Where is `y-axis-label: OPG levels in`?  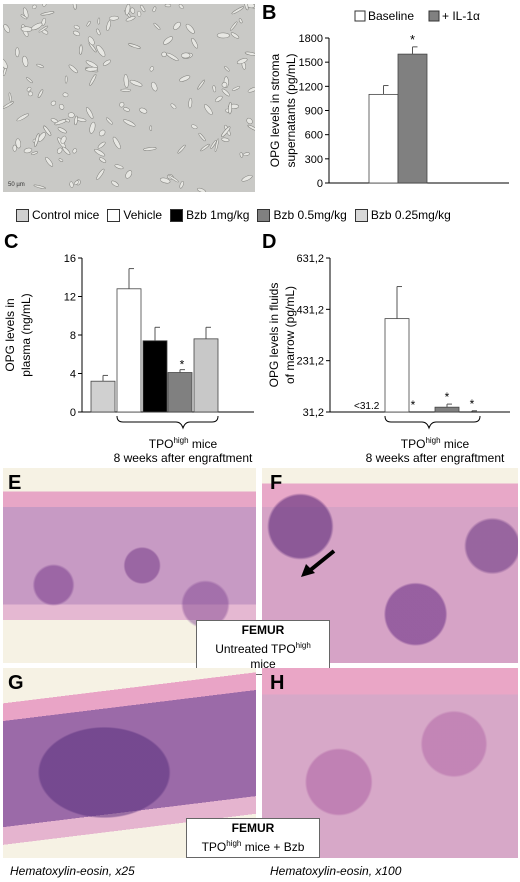 y-axis-label: OPG levels in is located at coordinates (10, 334).